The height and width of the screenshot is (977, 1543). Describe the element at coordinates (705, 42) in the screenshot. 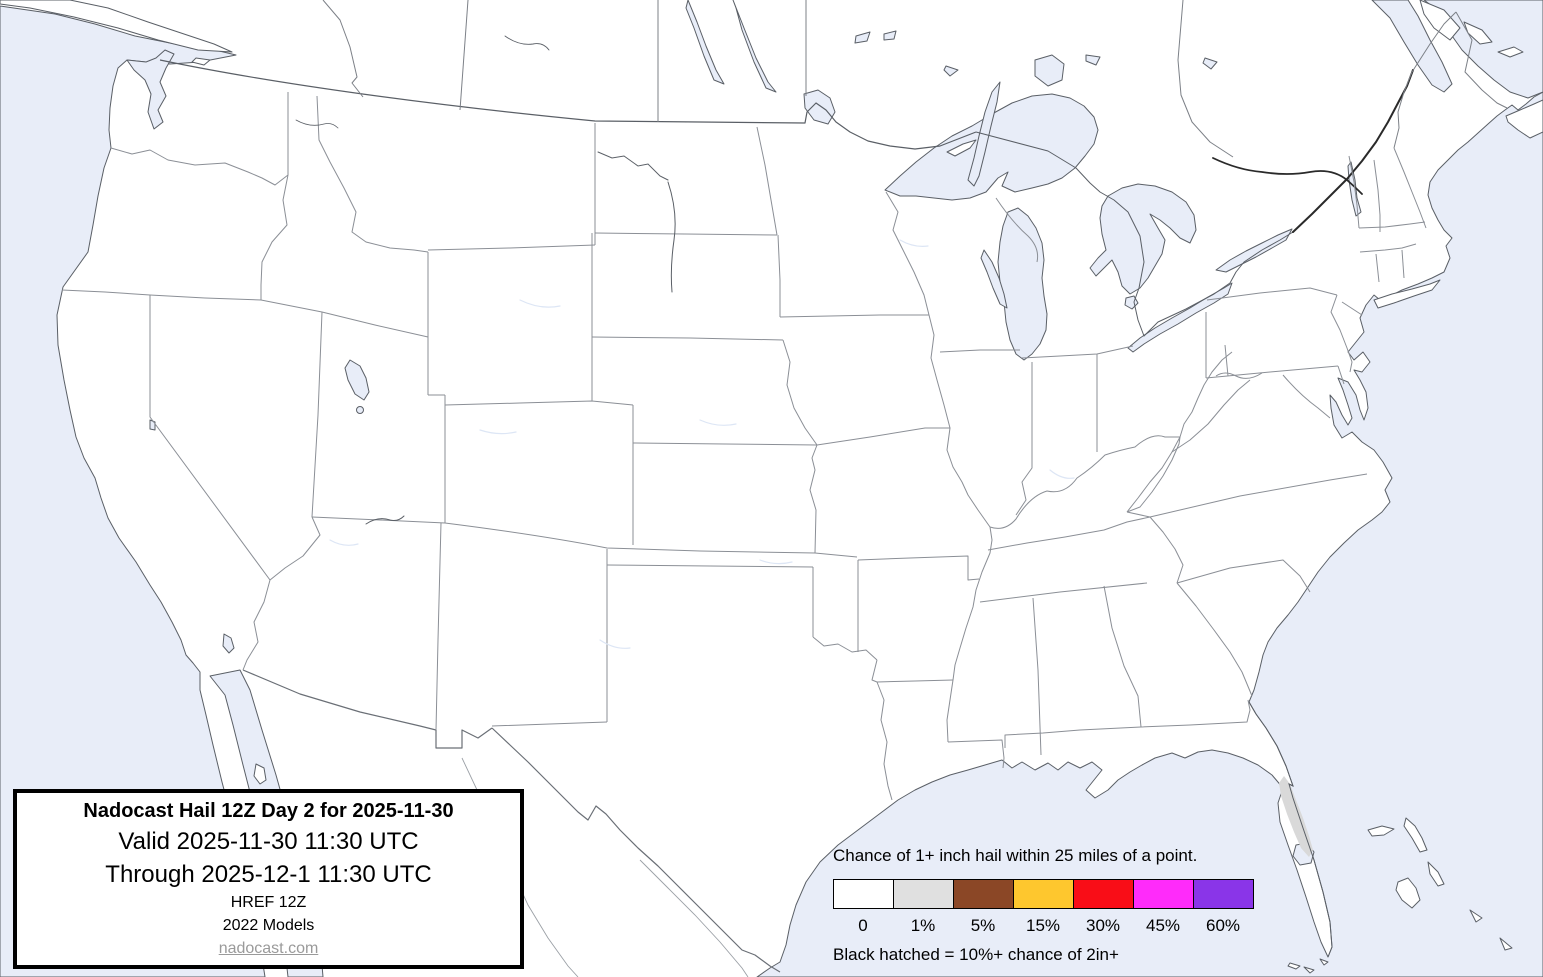

I see `lake-winnipegosis` at that location.